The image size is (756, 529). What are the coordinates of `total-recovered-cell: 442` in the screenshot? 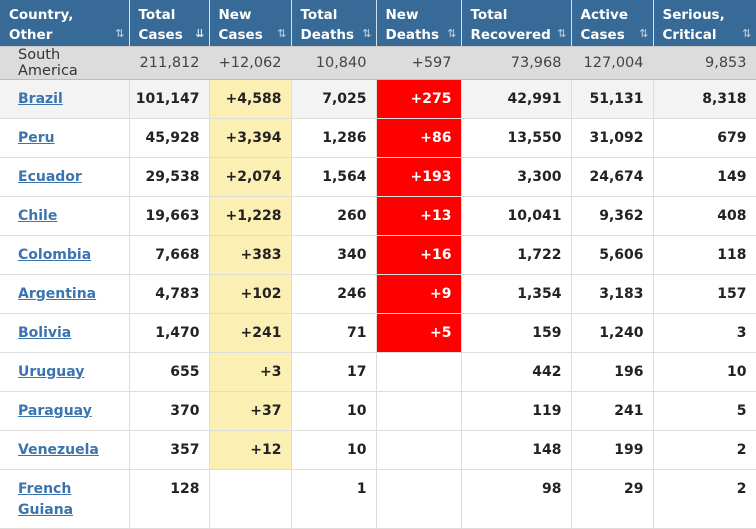 It's located at (516, 372).